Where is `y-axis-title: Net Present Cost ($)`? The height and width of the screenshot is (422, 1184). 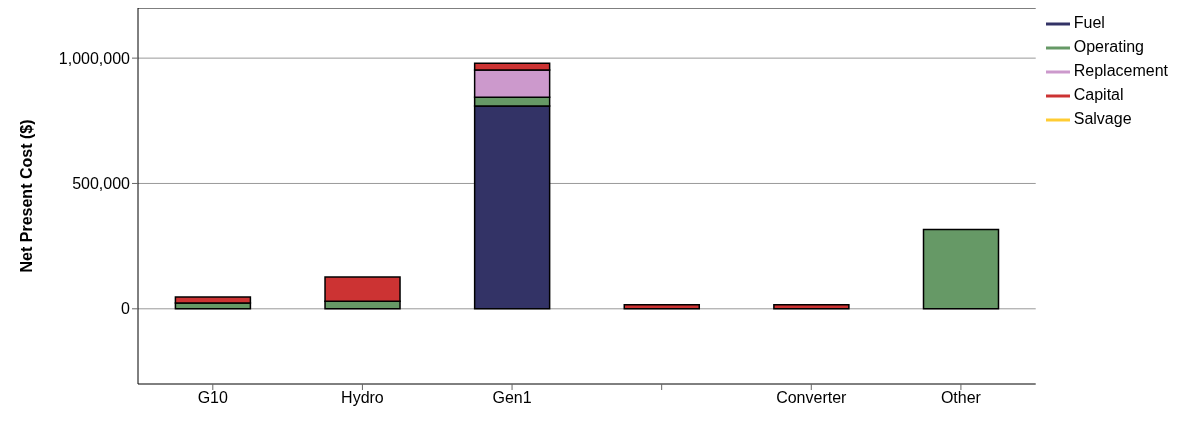
y-axis-title: Net Present Cost ($) is located at coordinates (26, 196).